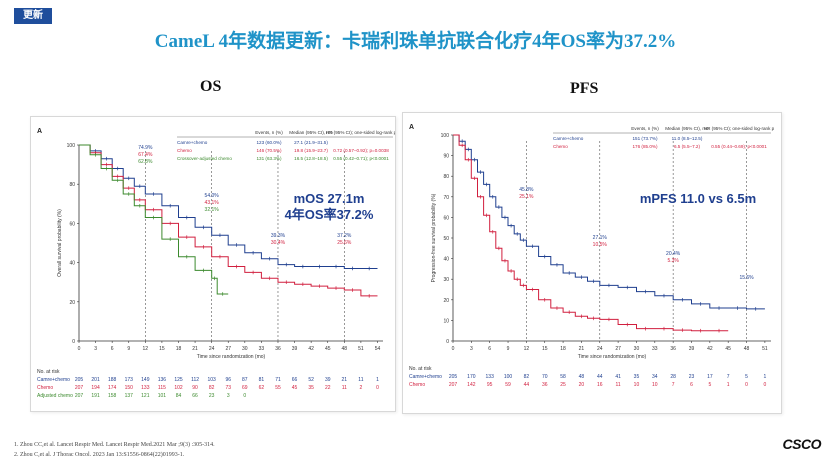 The height and width of the screenshot is (467, 831). What do you see at coordinates (378, 349) in the screenshot?
I see `x-tick-label: 54` at bounding box center [378, 349].